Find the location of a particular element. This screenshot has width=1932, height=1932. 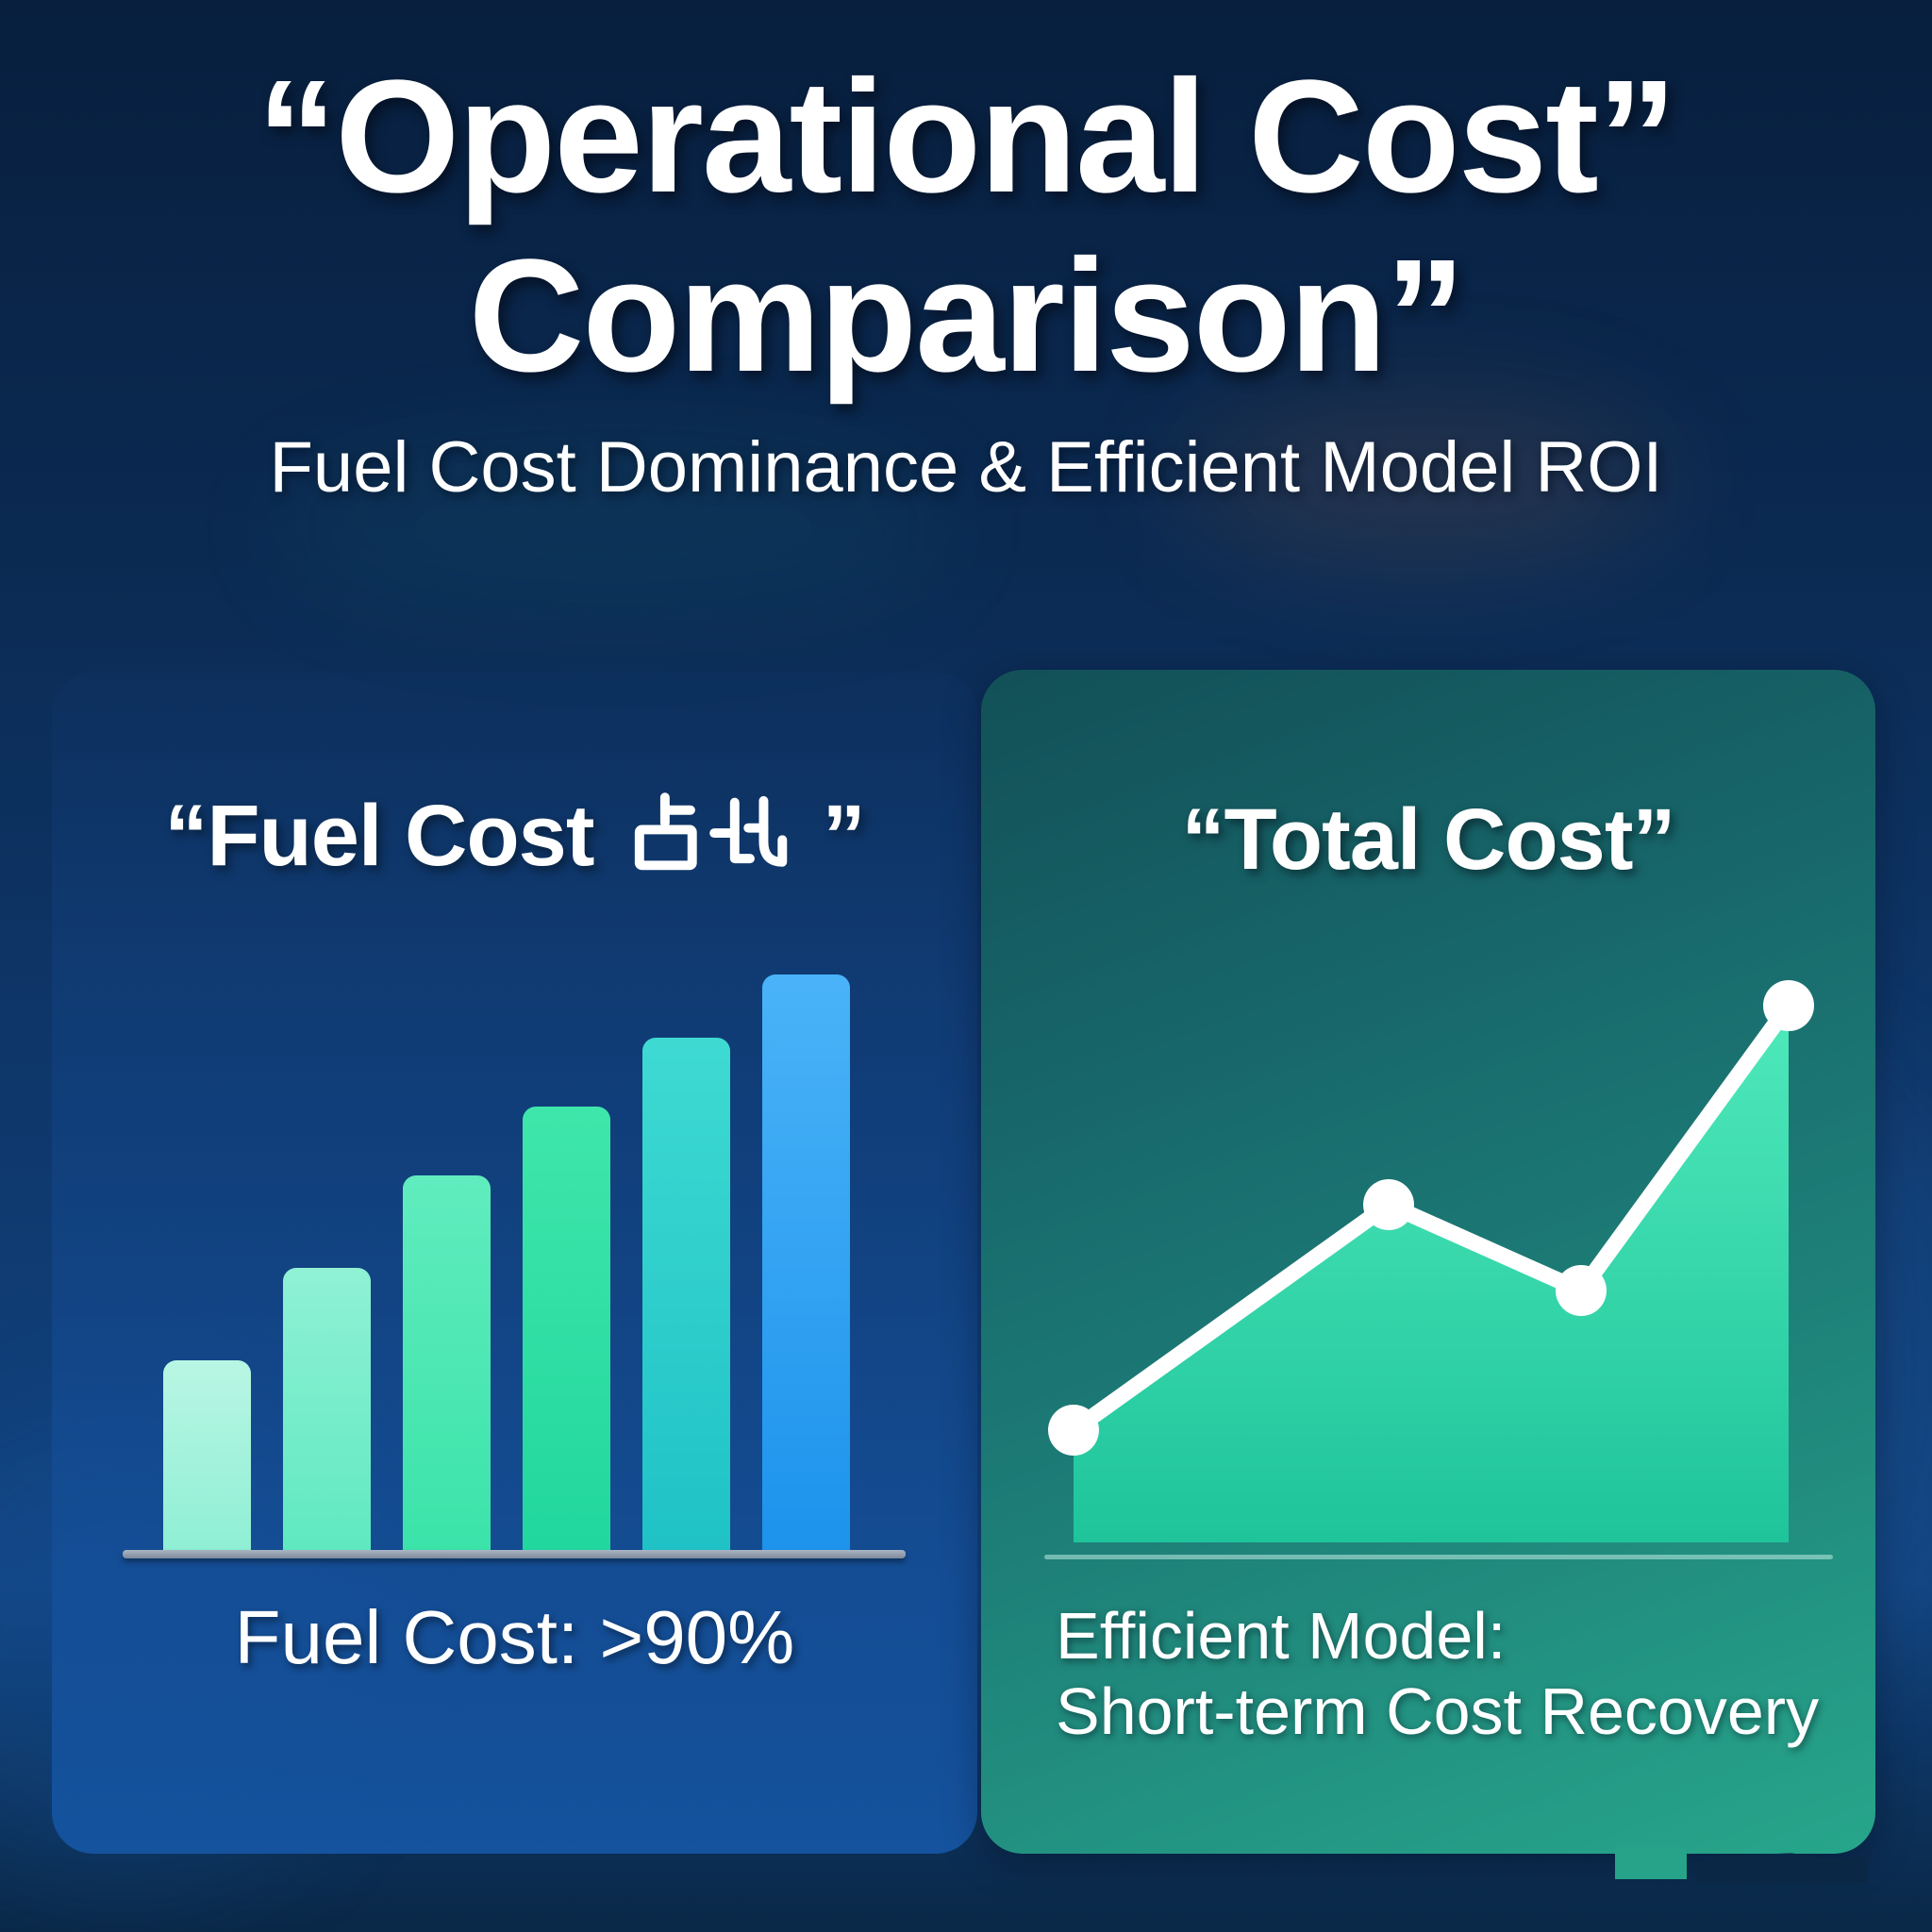

total-cost-line-chart is located at coordinates (1431, 1261).